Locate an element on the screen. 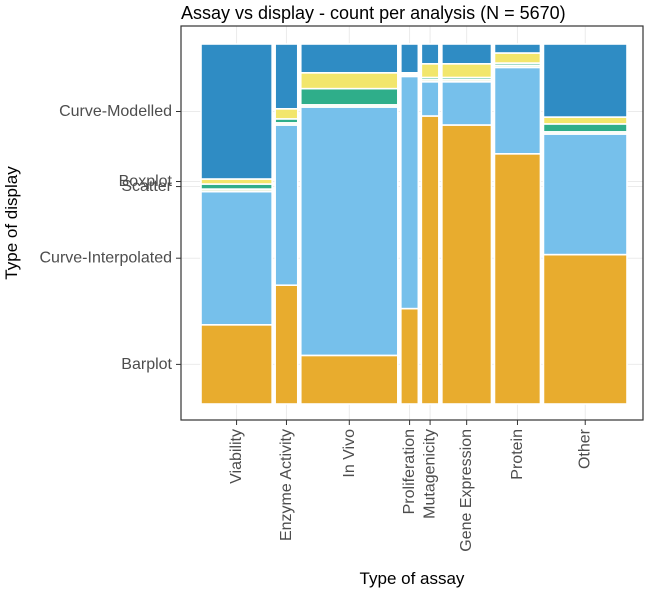 The height and width of the screenshot is (591, 646). tile-gene-expression-boxplot is located at coordinates (467, 70).